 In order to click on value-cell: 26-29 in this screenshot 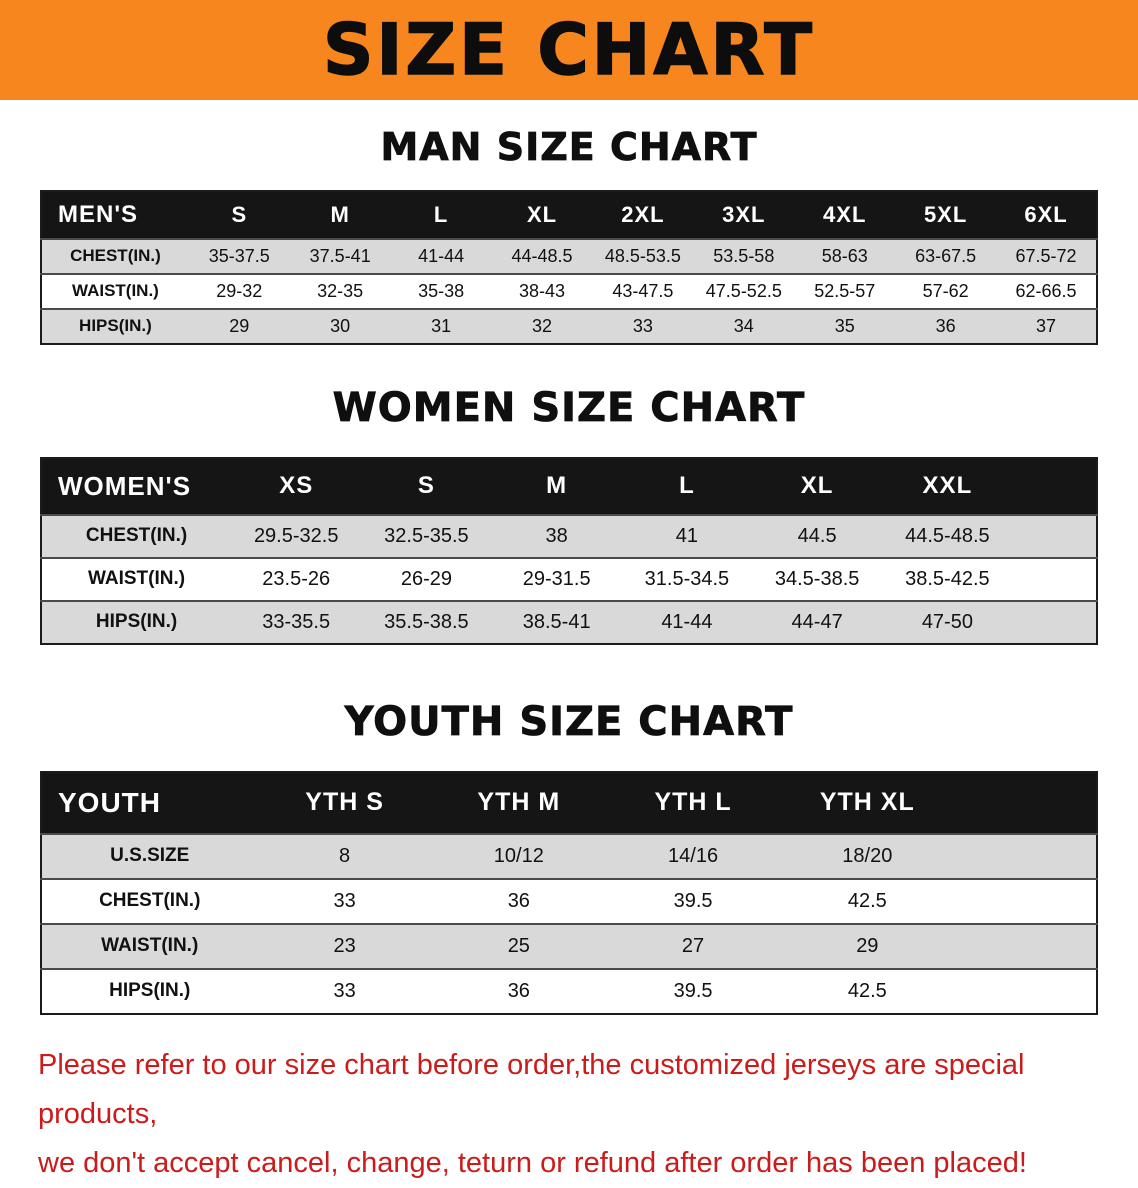, I will do `click(426, 578)`.